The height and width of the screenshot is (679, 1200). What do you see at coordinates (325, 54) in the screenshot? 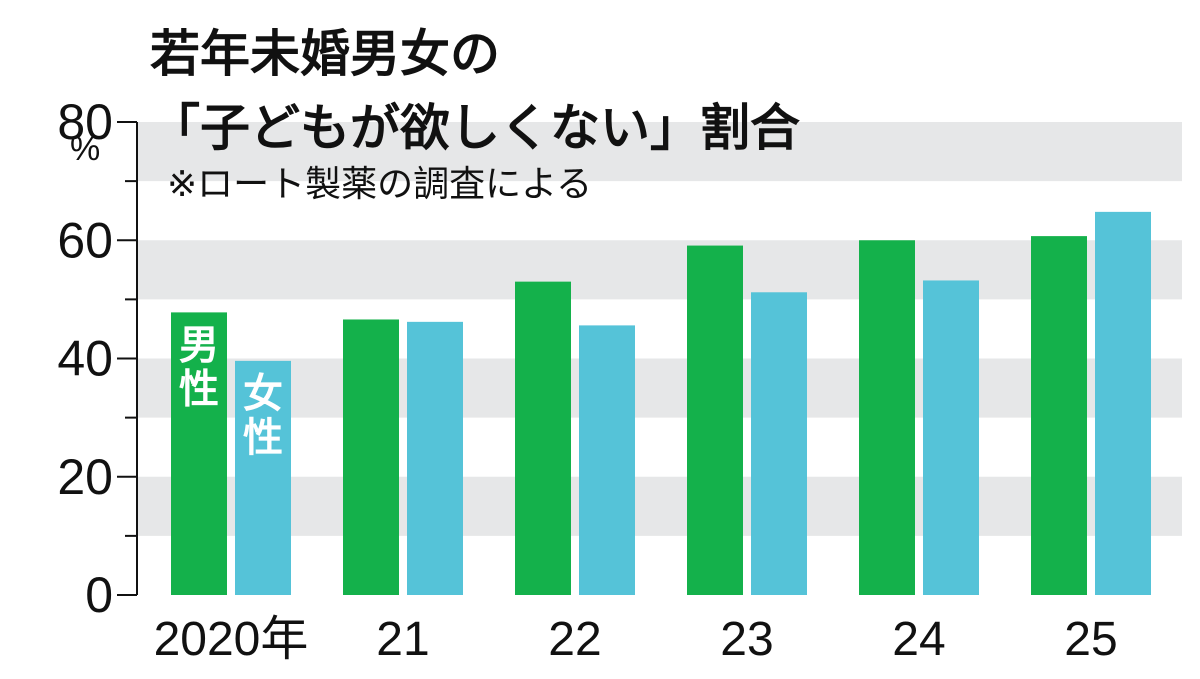
I see `chart-title-line1: 若年未婚男女の` at bounding box center [325, 54].